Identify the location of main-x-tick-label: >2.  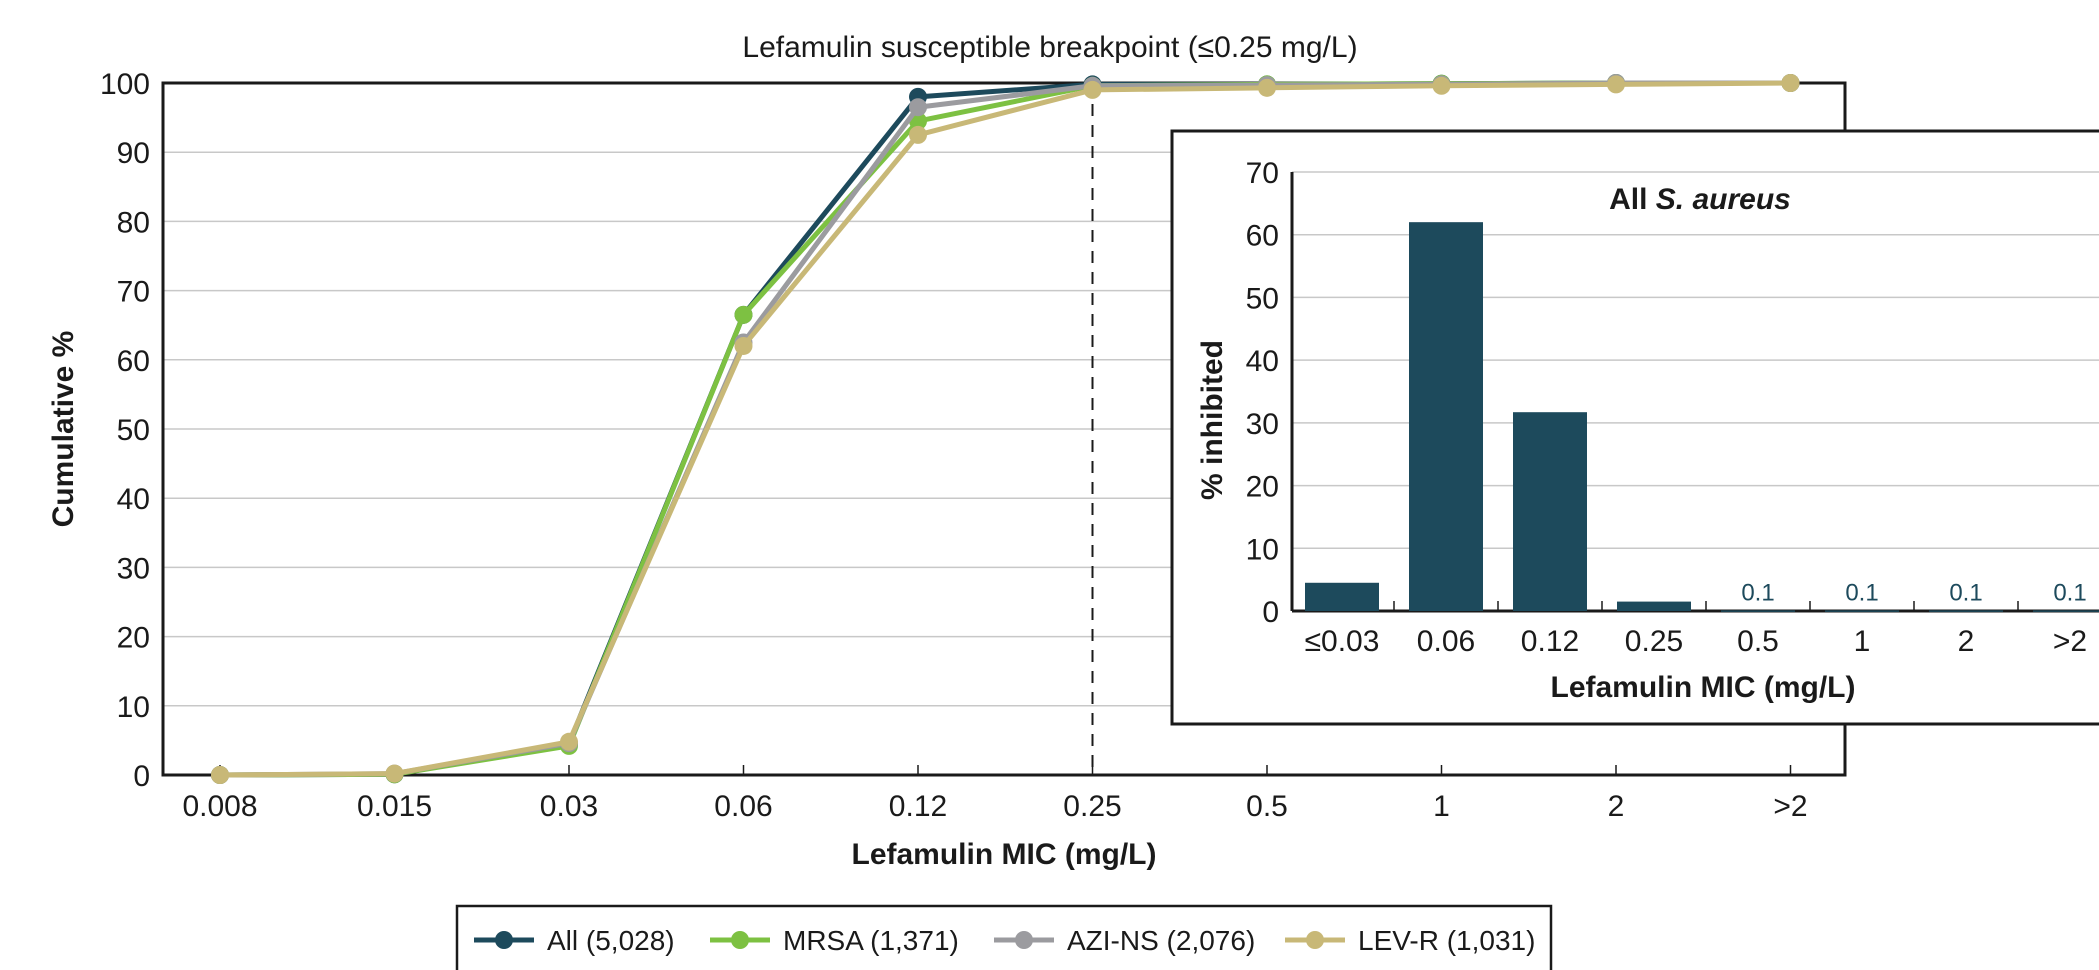
(1790, 806).